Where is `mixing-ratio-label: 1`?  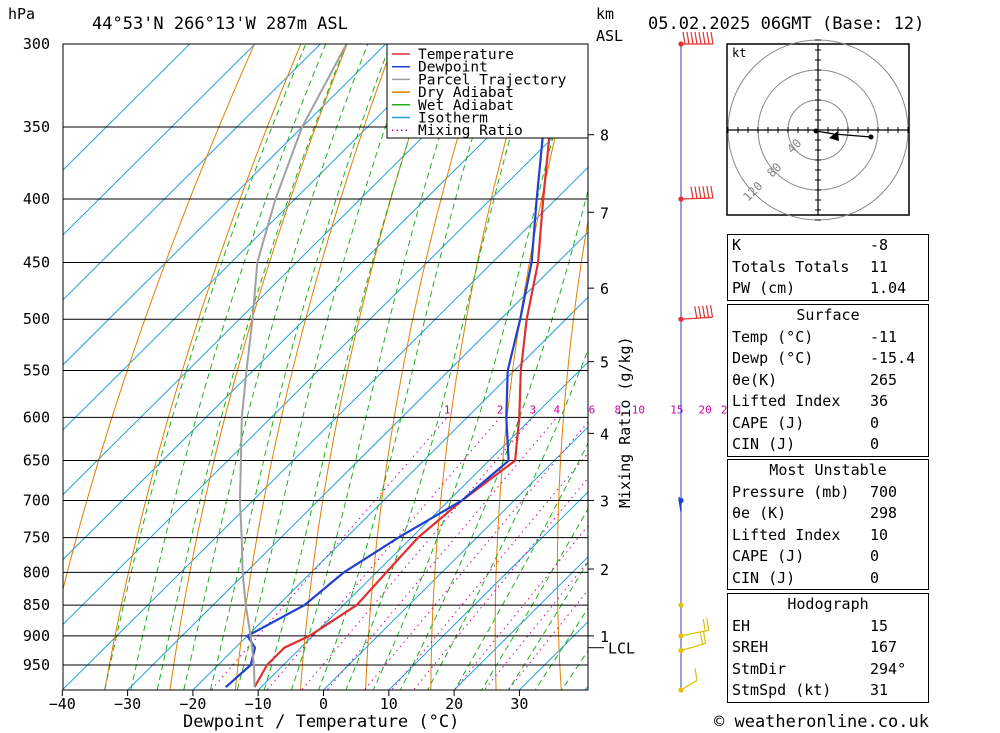 mixing-ratio-label: 1 is located at coordinates (447, 409).